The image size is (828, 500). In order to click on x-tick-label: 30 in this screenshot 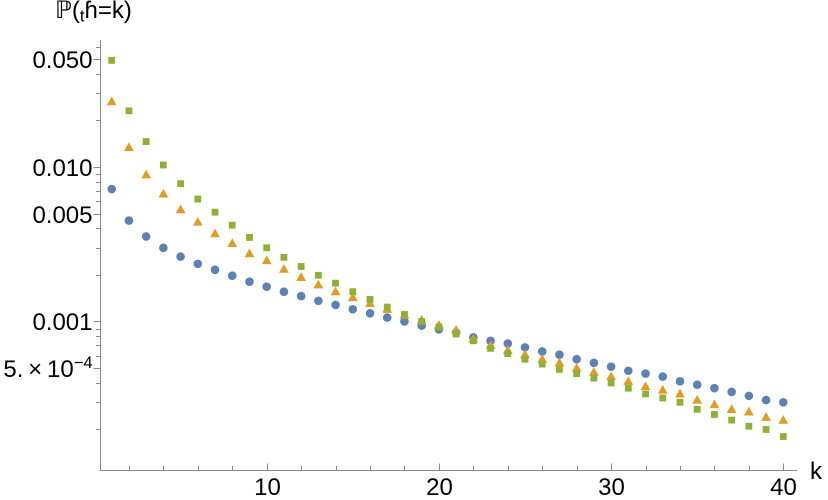, I will do `click(611, 487)`.